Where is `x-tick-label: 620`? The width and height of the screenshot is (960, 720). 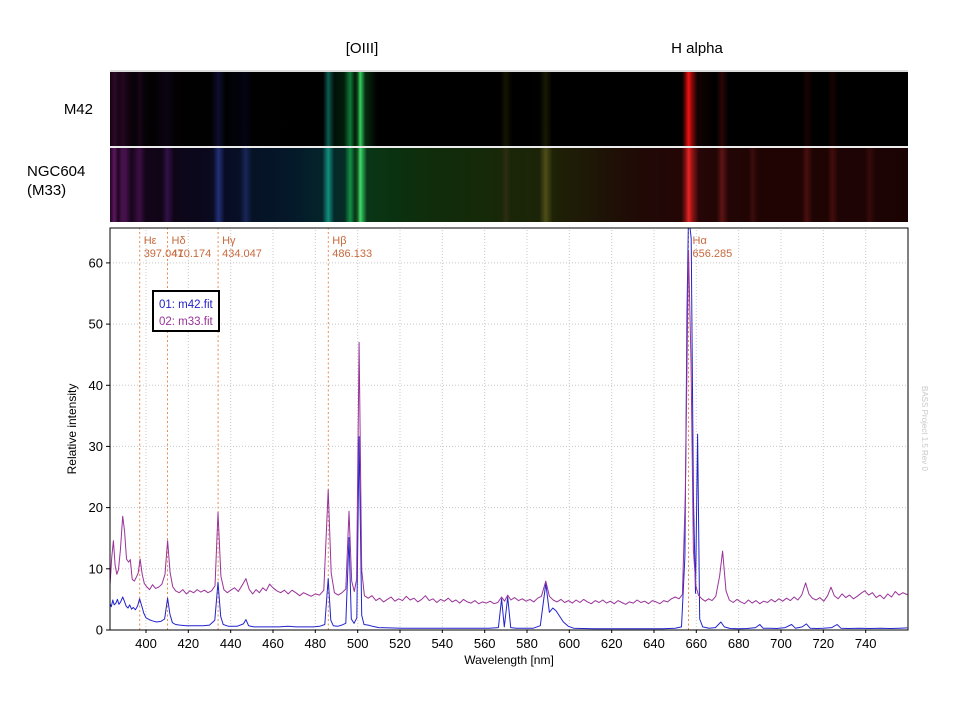
x-tick-label: 620 is located at coordinates (612, 643).